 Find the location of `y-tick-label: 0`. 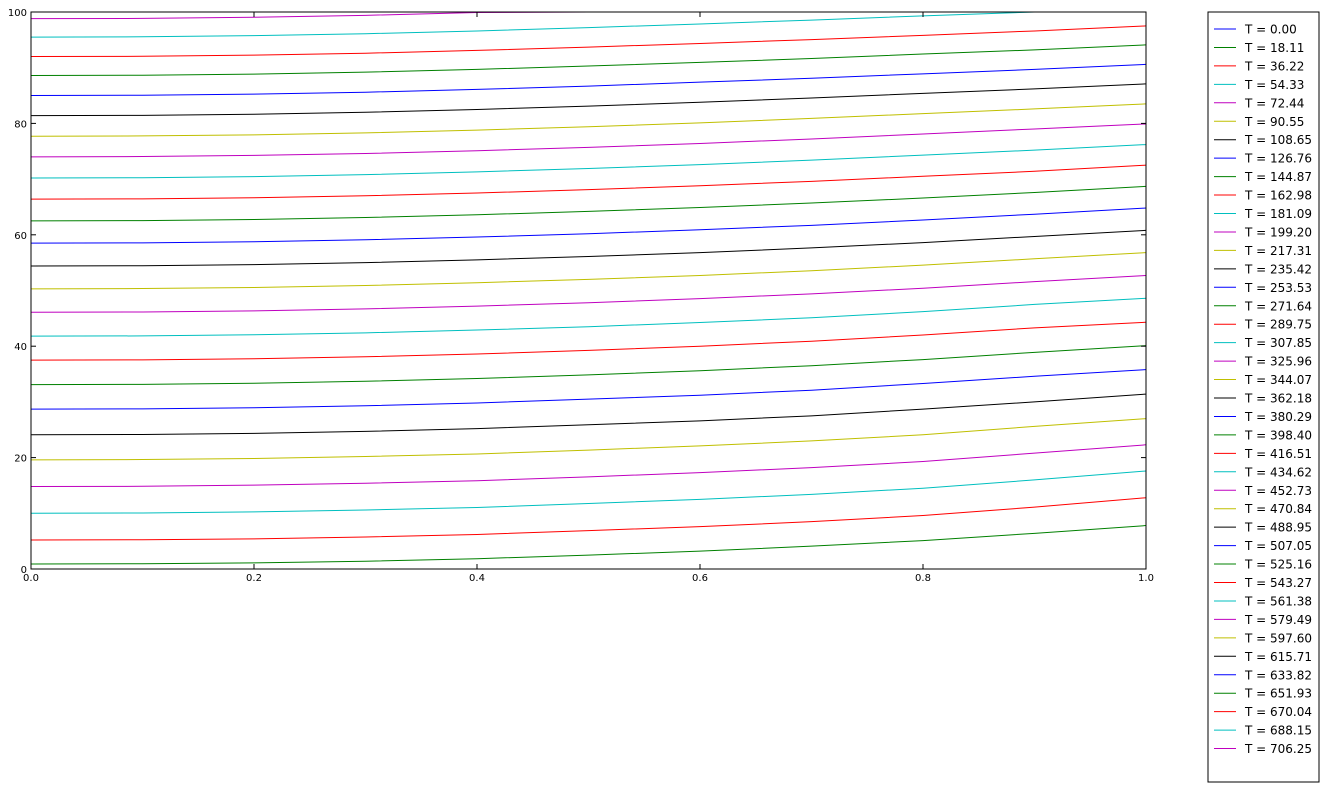

y-tick-label: 0 is located at coordinates (24, 570).